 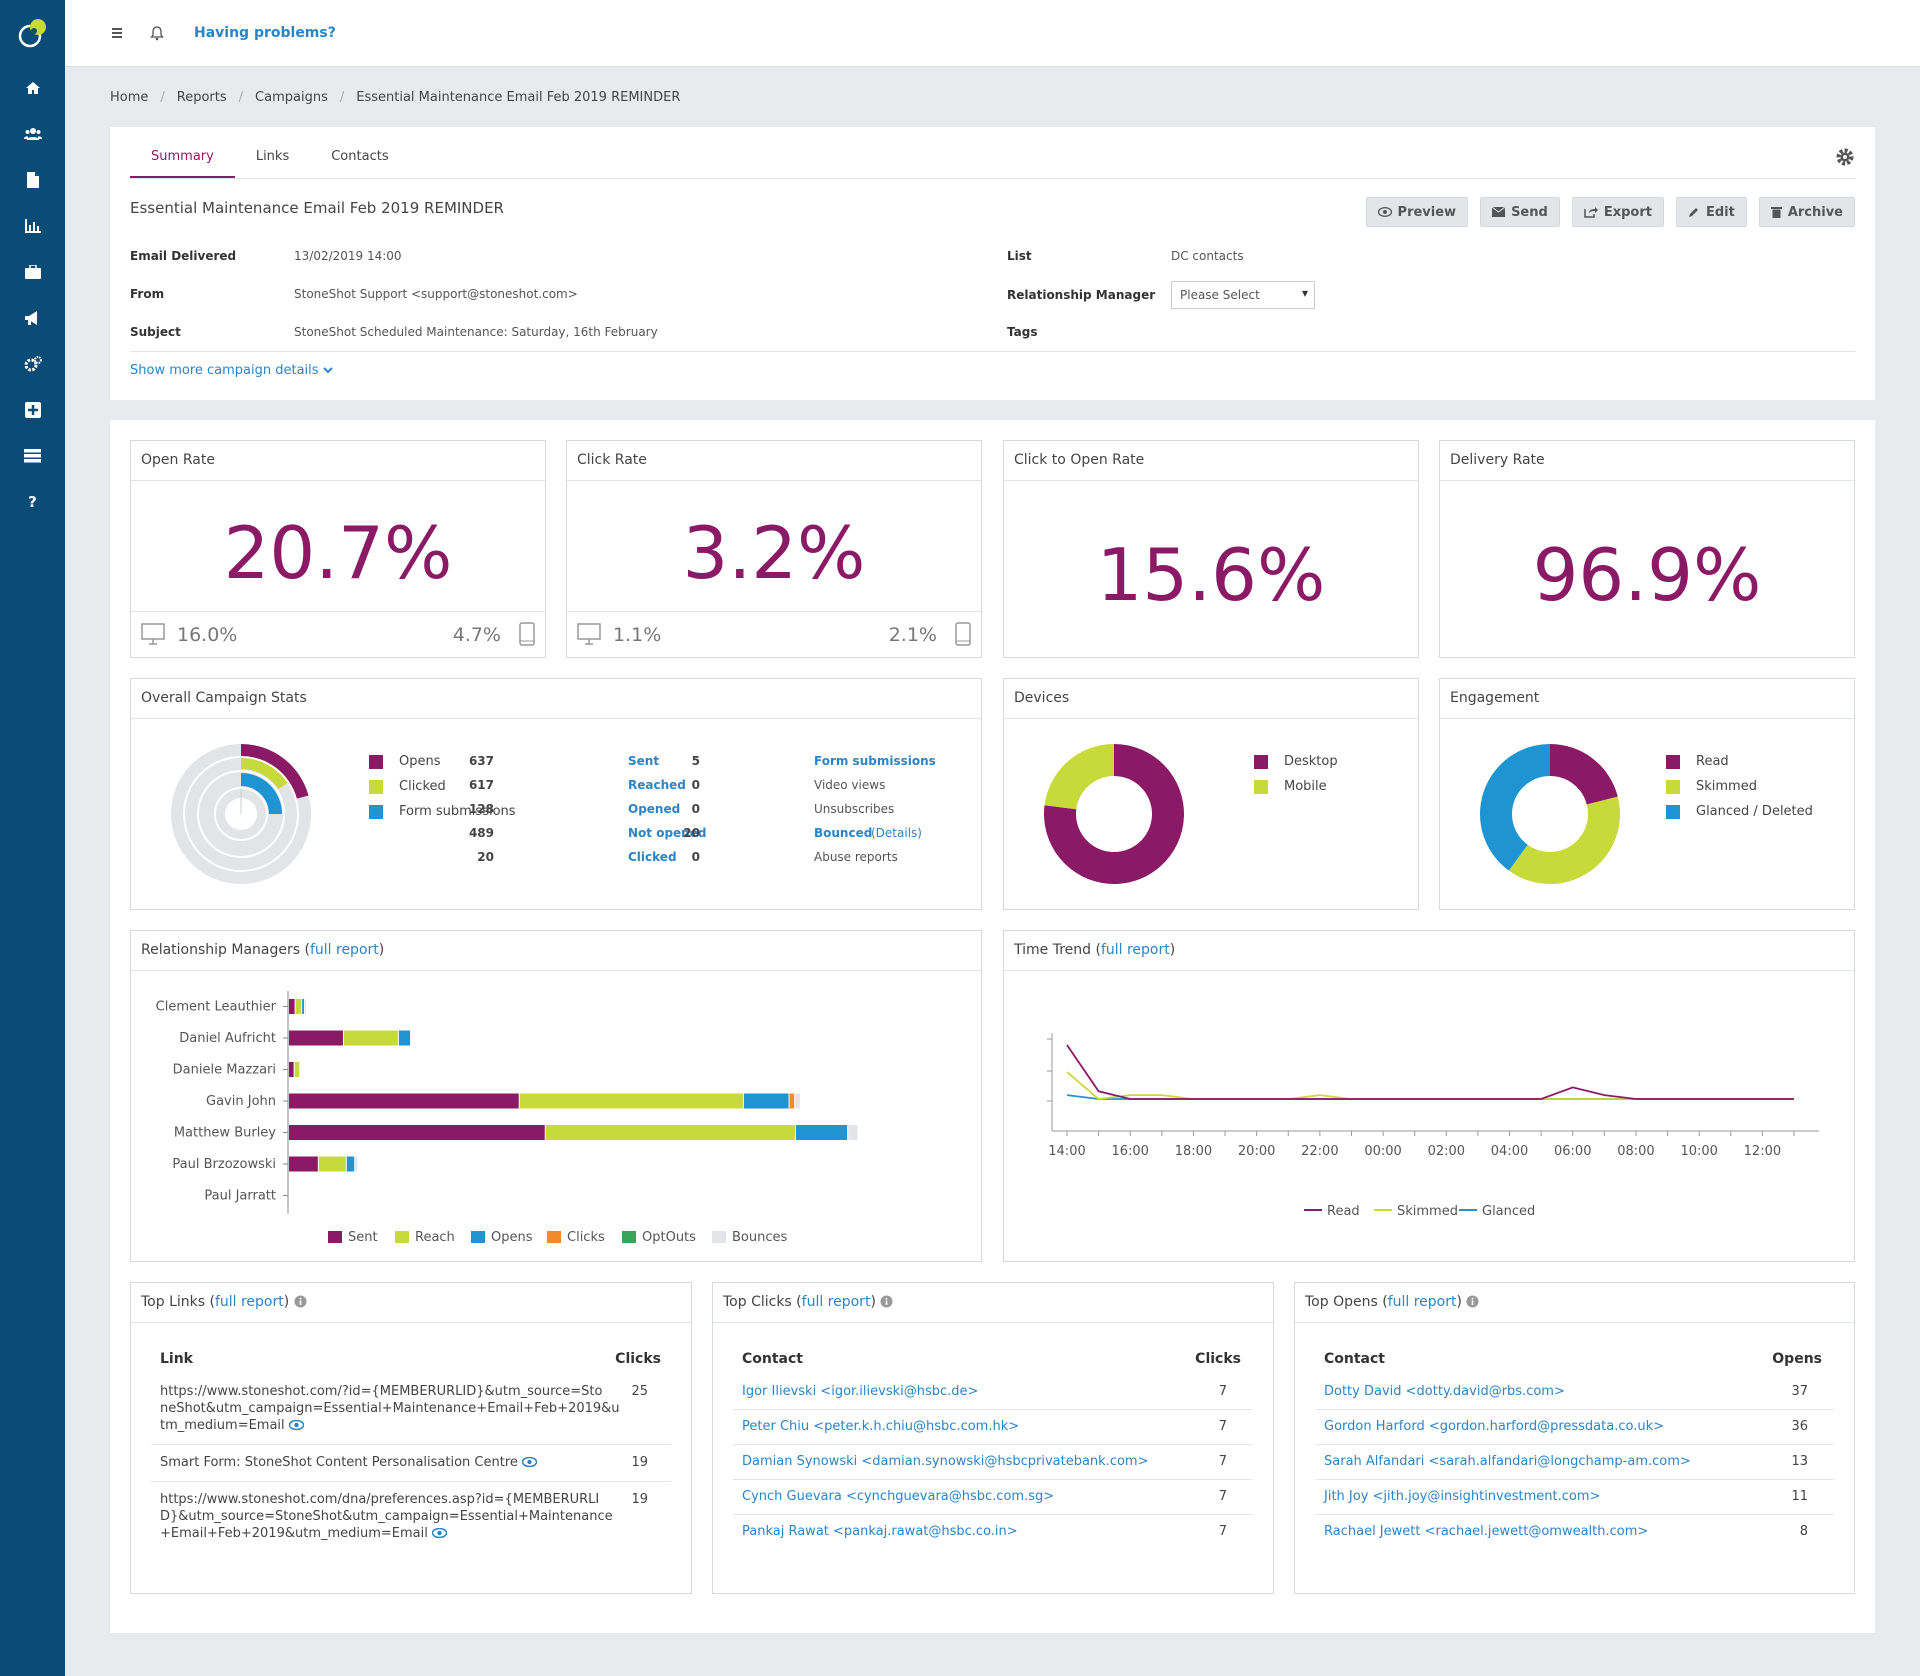 I want to click on column-header-contact: Contact, so click(x=772, y=1359).